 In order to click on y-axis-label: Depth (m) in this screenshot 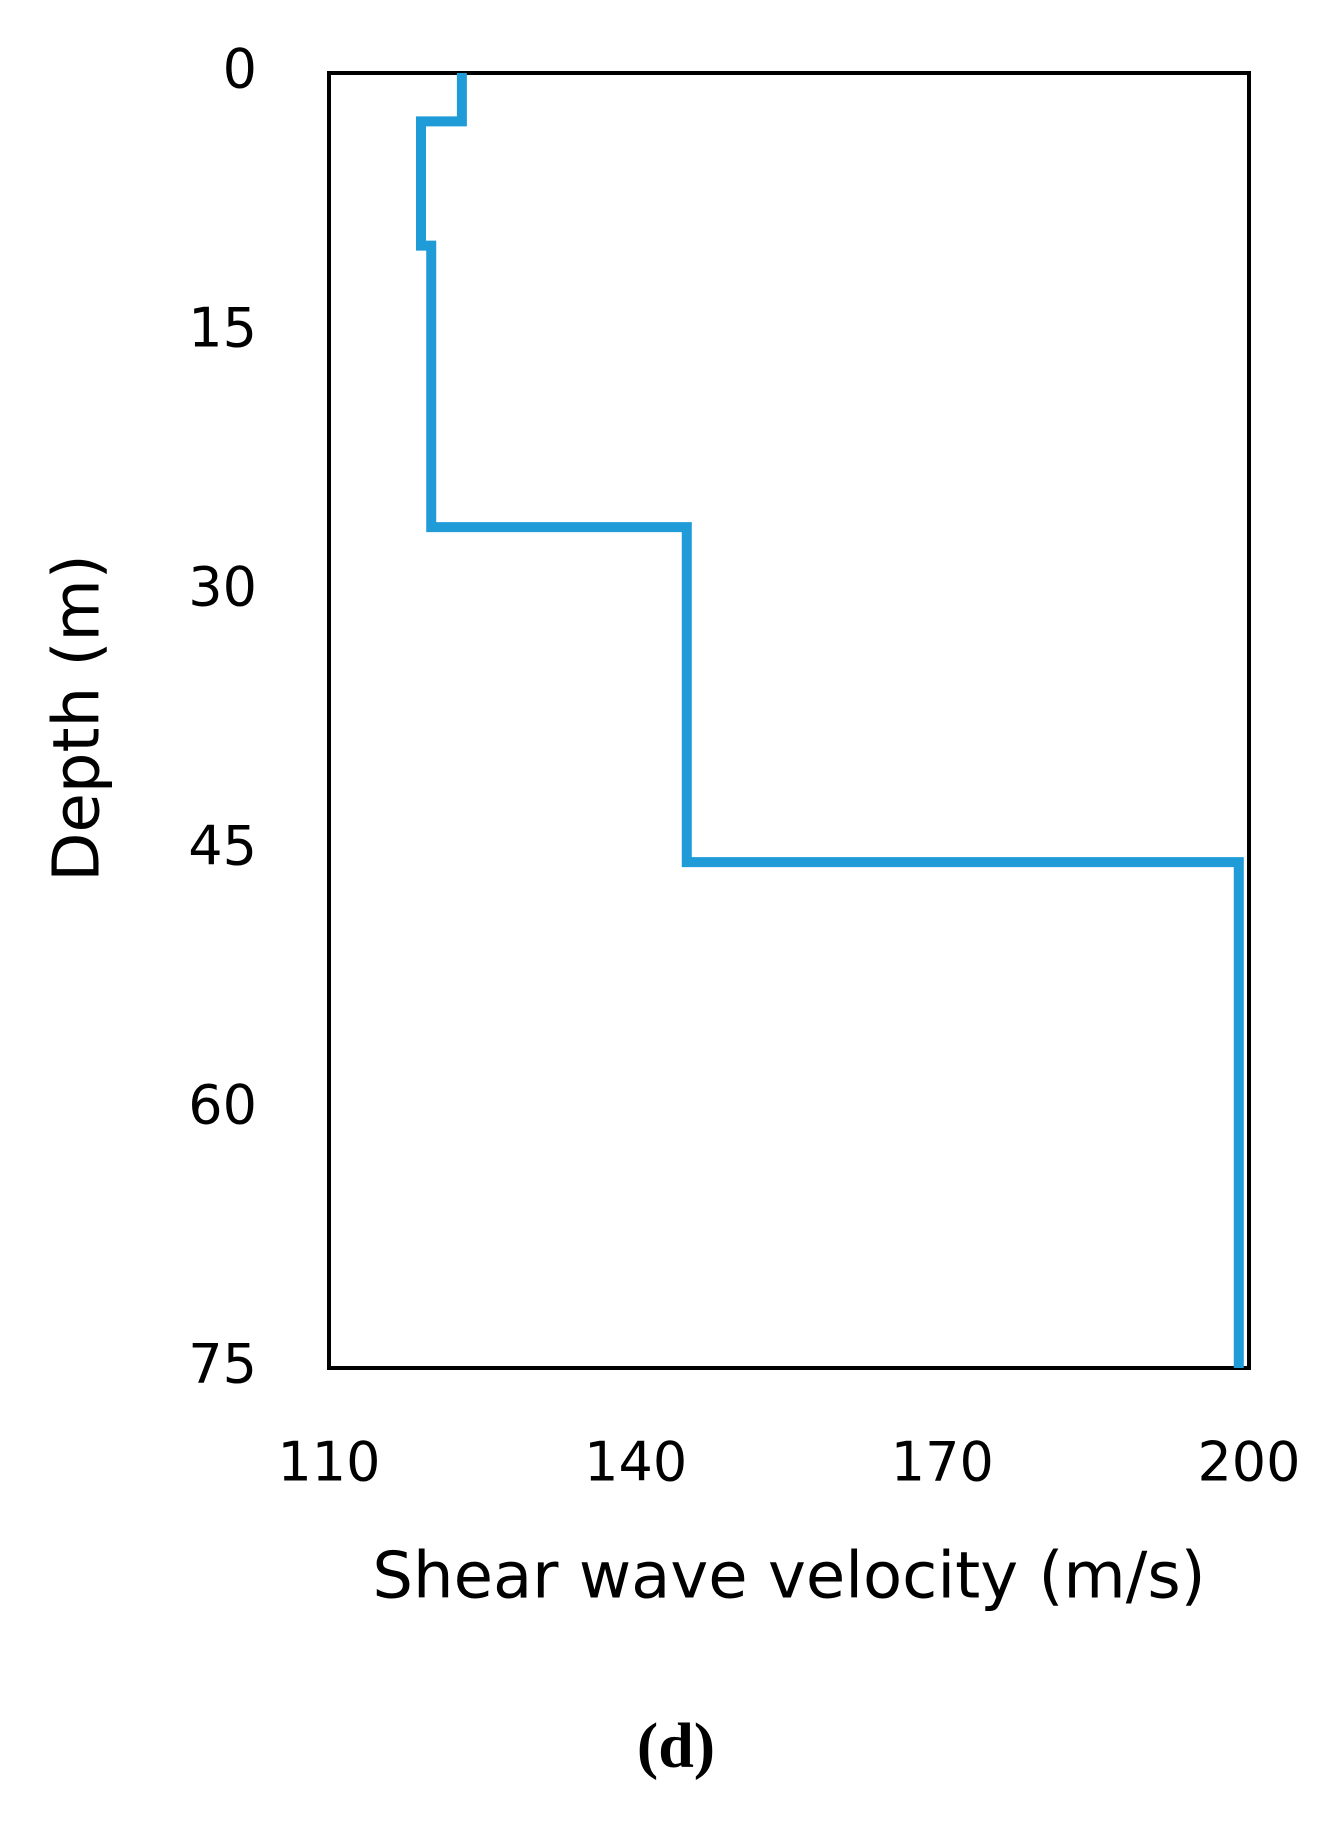, I will do `click(78, 718)`.